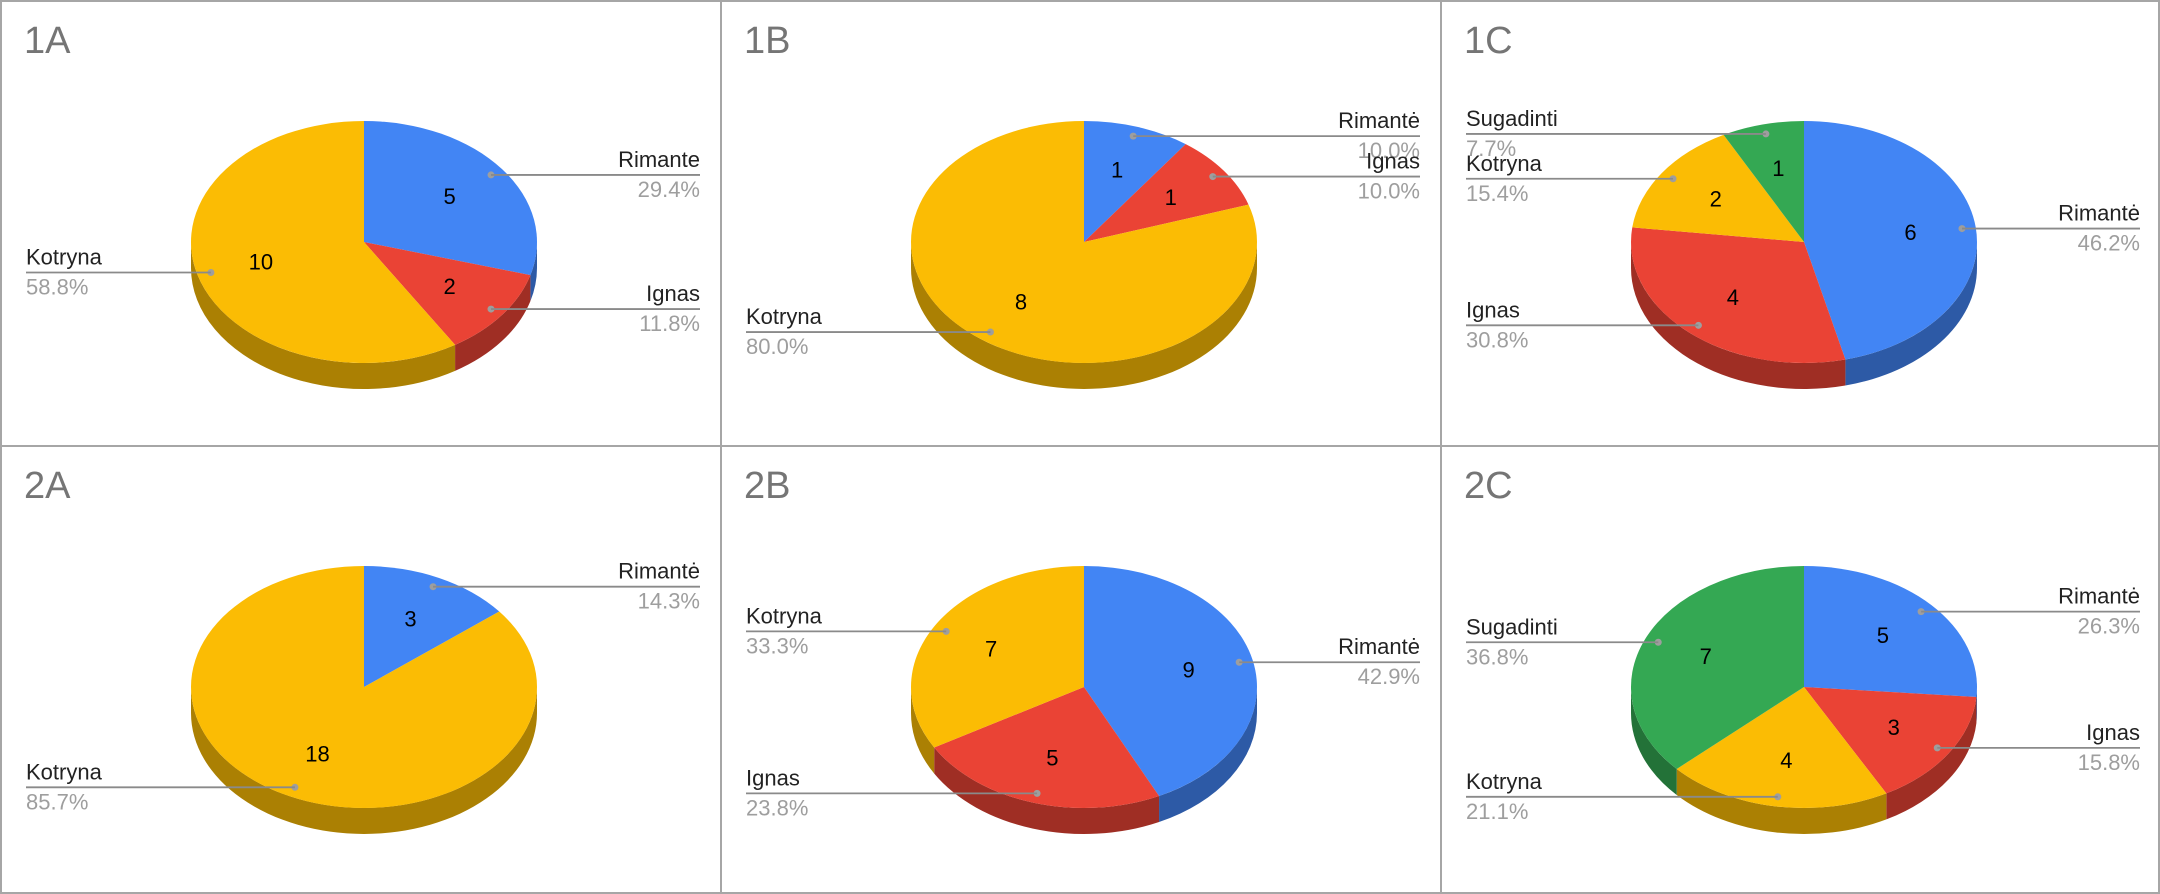 The height and width of the screenshot is (894, 2160). I want to click on legend-percent: 26.3%, so click(2109, 626).